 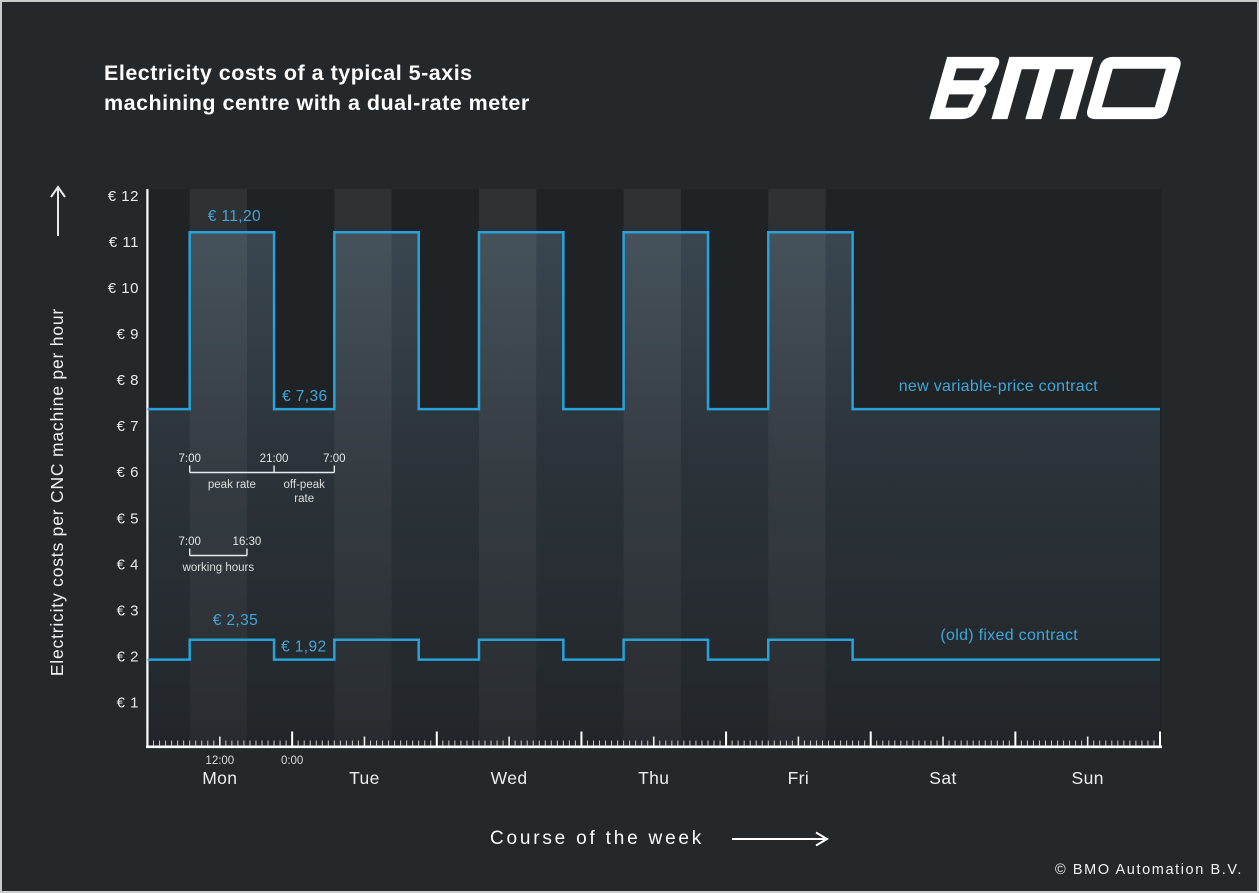 What do you see at coordinates (128, 564) in the screenshot?
I see `y-tick-label: € 4` at bounding box center [128, 564].